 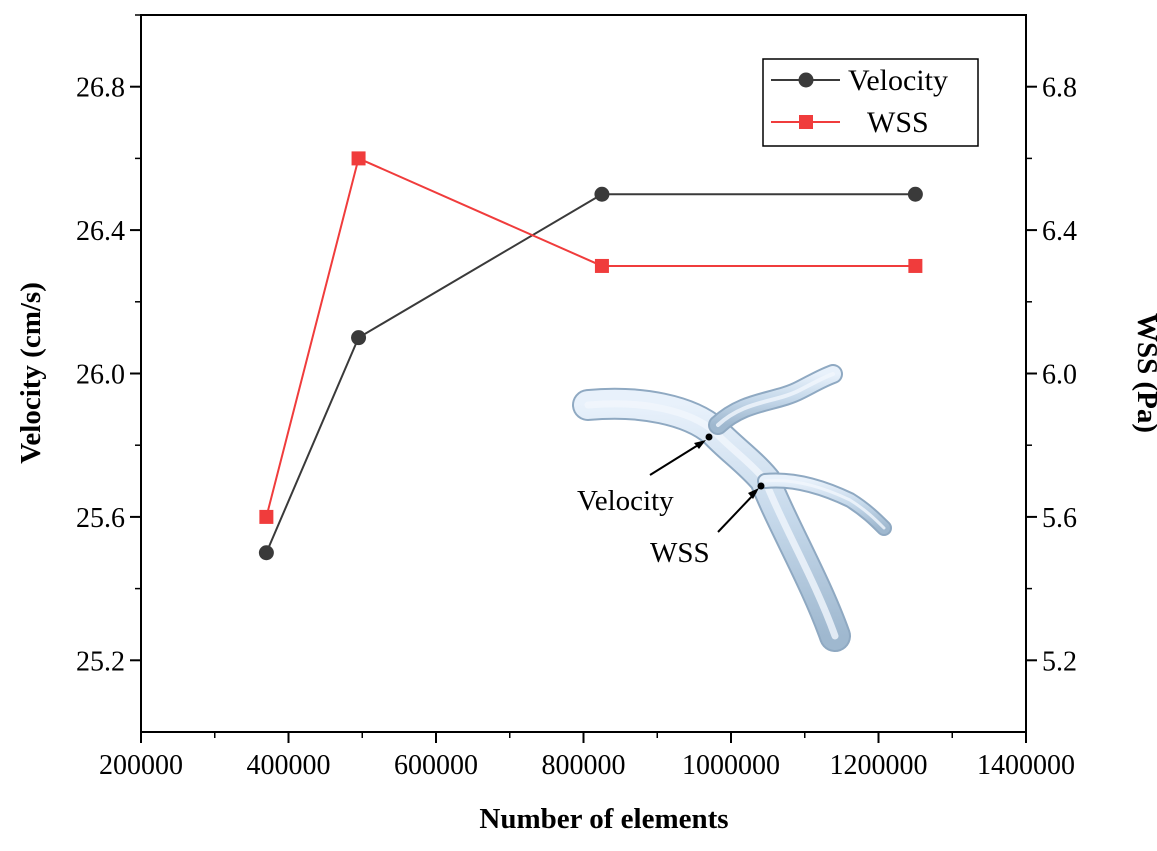 I want to click on x-axis-title: Number of elements, so click(x=603, y=819).